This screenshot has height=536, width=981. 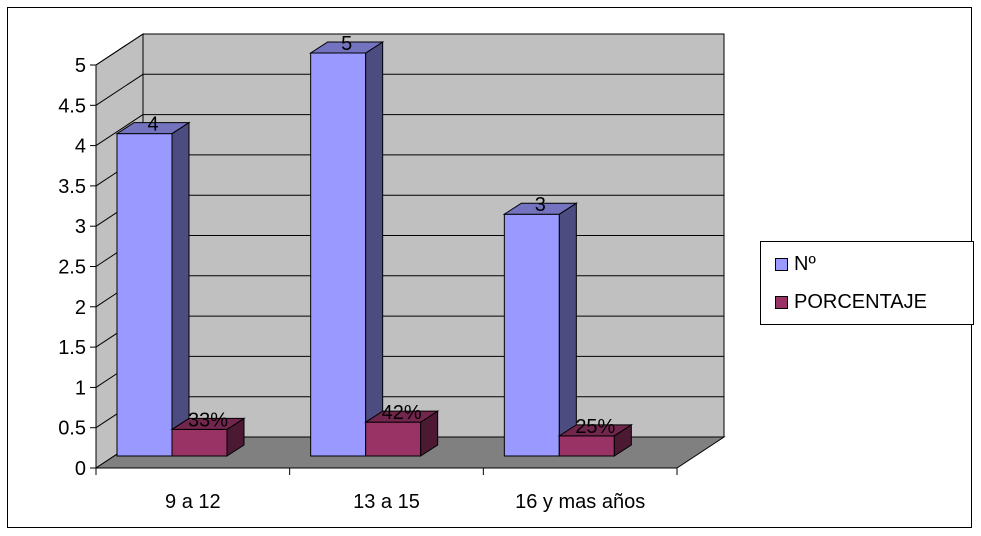 I want to click on data-label: 3, so click(x=540, y=205).